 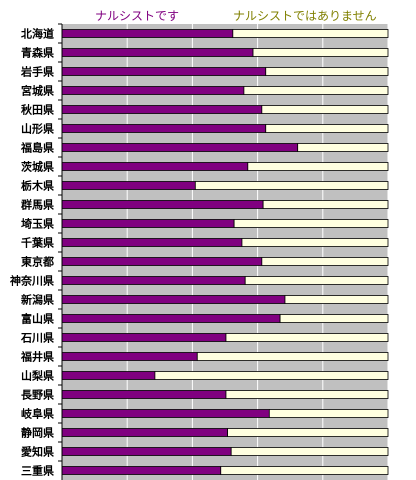 I want to click on category-label: 栃木県, so click(x=37, y=186).